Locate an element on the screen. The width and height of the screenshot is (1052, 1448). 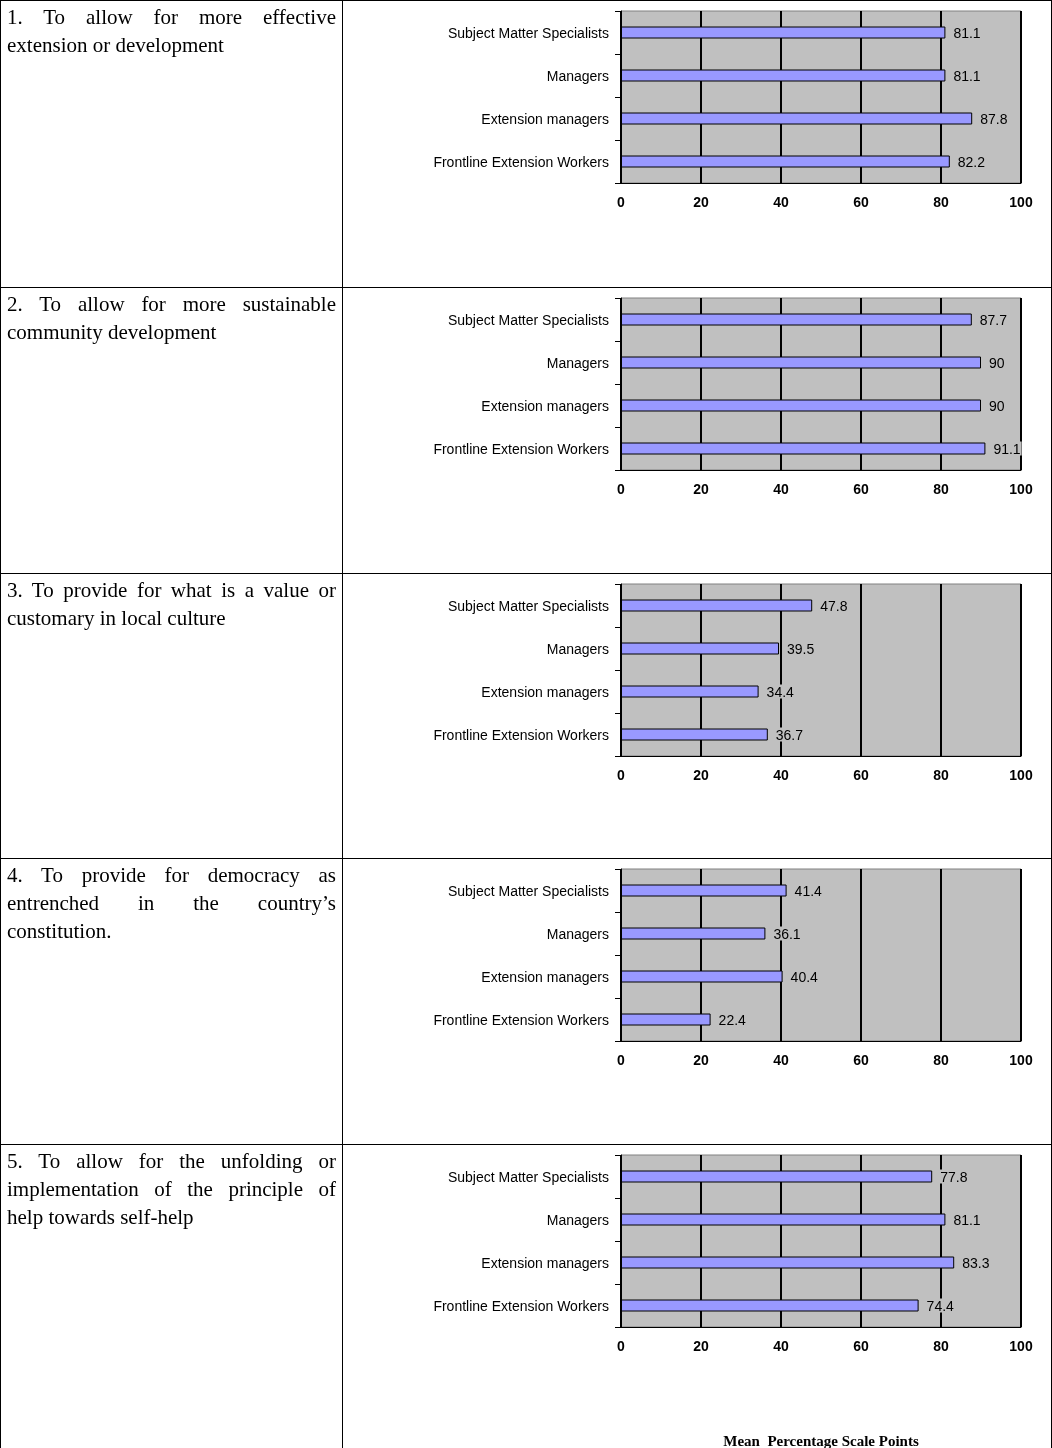
data-label: 91.1 is located at coordinates (1007, 448).